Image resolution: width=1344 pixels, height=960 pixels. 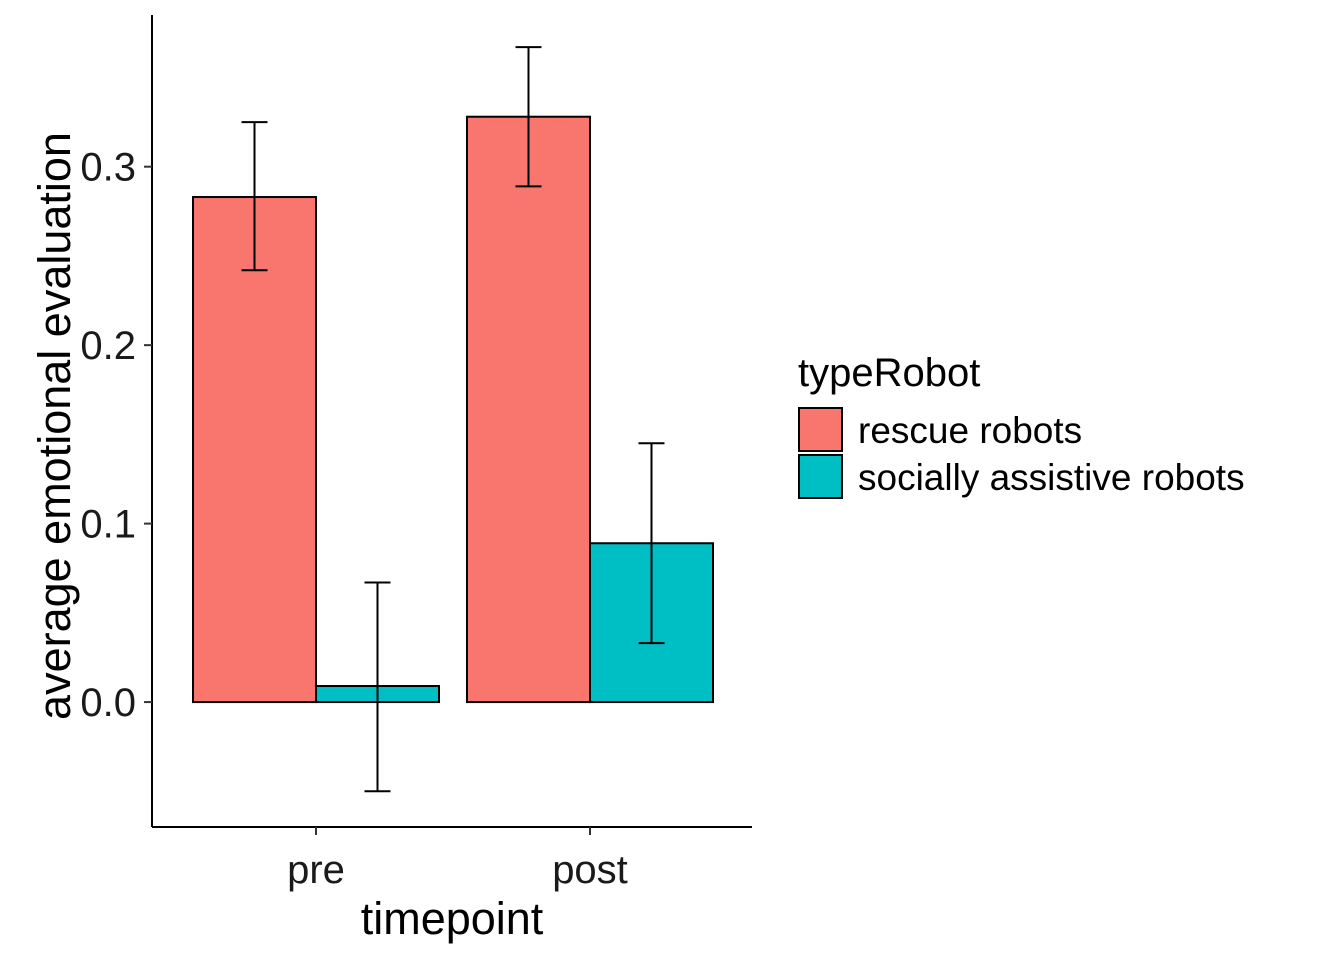 What do you see at coordinates (820, 429) in the screenshot?
I see `legend-key-rescue-robots` at bounding box center [820, 429].